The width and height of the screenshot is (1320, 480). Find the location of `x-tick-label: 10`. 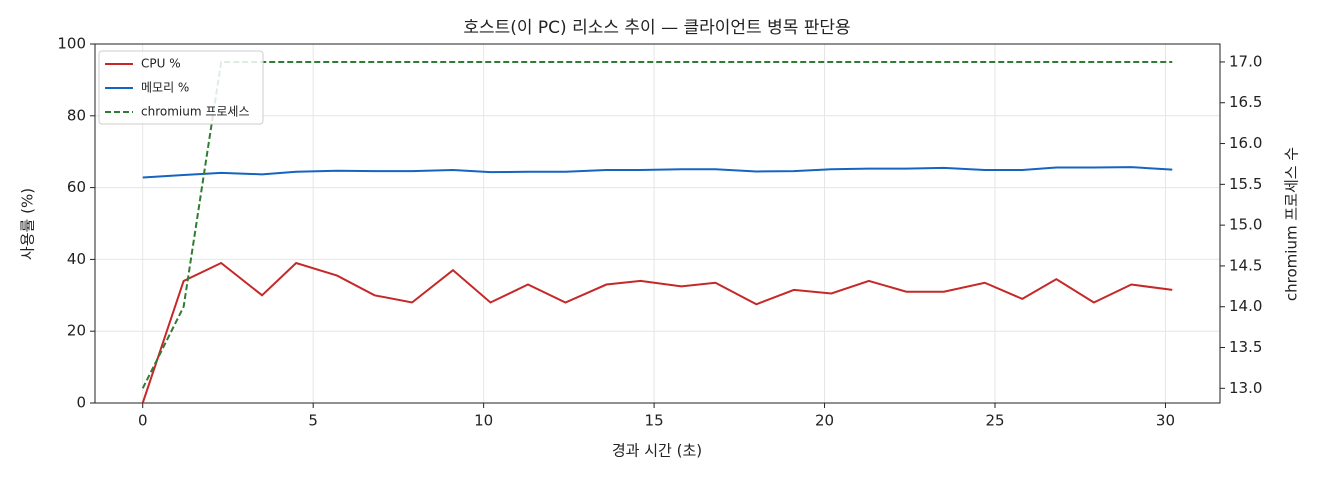

x-tick-label: 10 is located at coordinates (483, 421).